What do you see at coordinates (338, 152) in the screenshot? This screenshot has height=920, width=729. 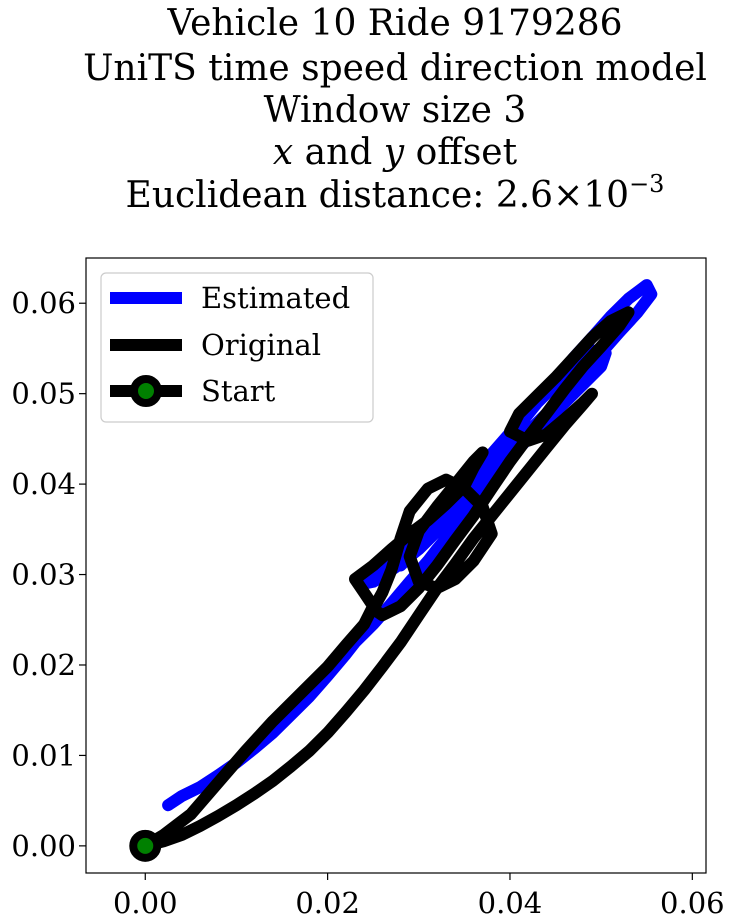 I see `title-and: and` at bounding box center [338, 152].